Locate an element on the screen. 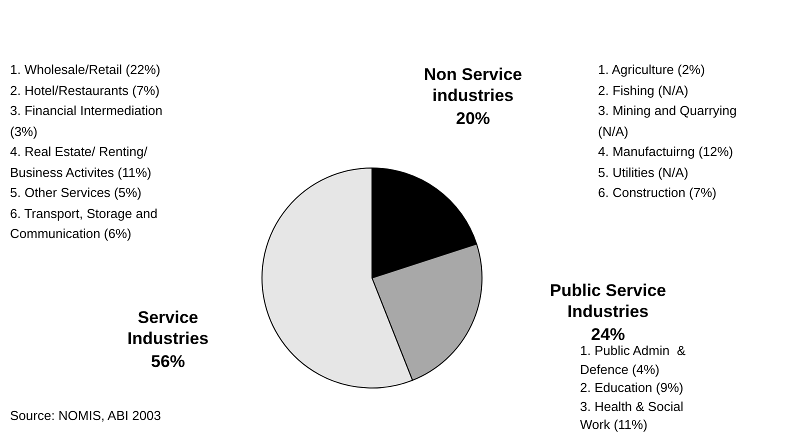  data-label: 20% is located at coordinates (473, 118).